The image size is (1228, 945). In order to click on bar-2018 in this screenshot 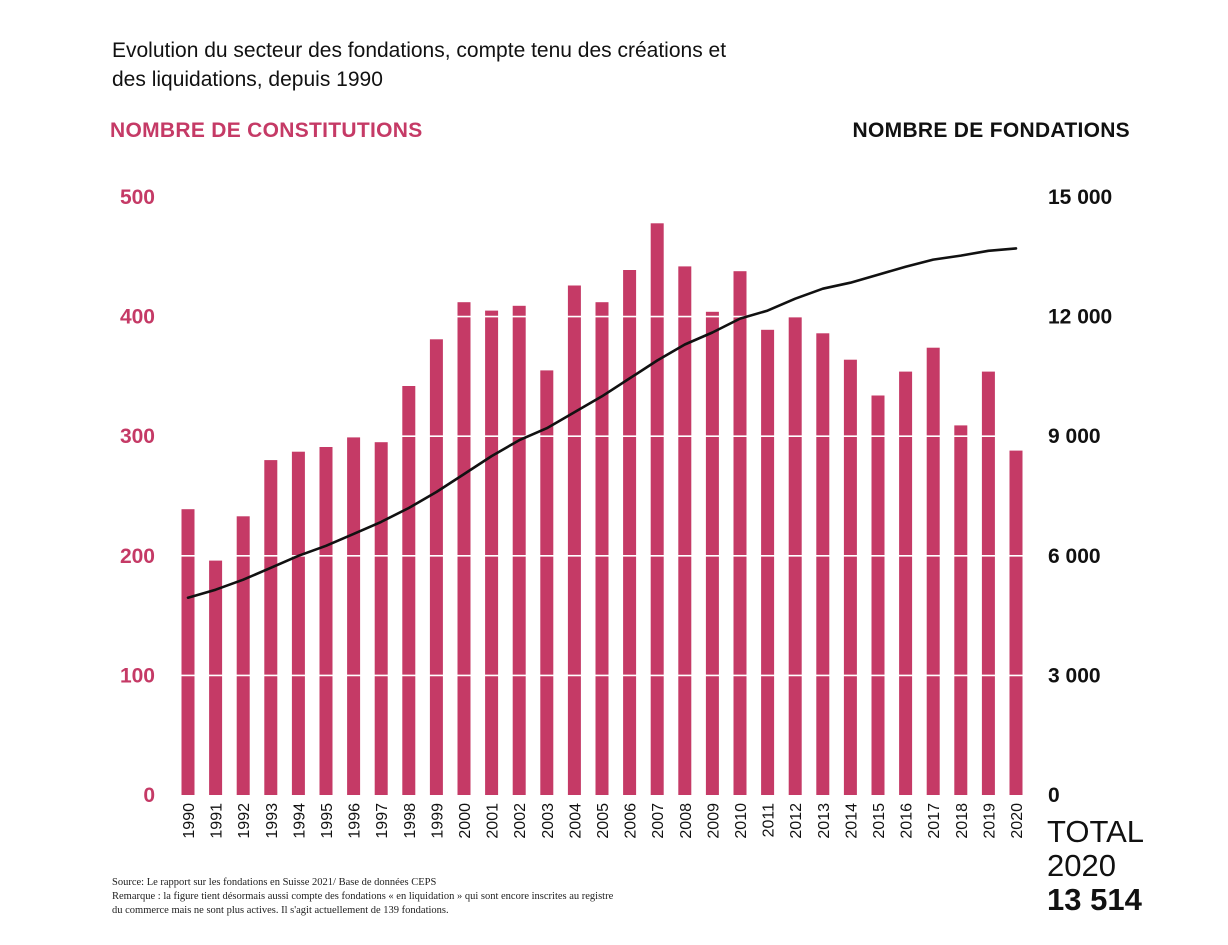, I will do `click(961, 610)`.